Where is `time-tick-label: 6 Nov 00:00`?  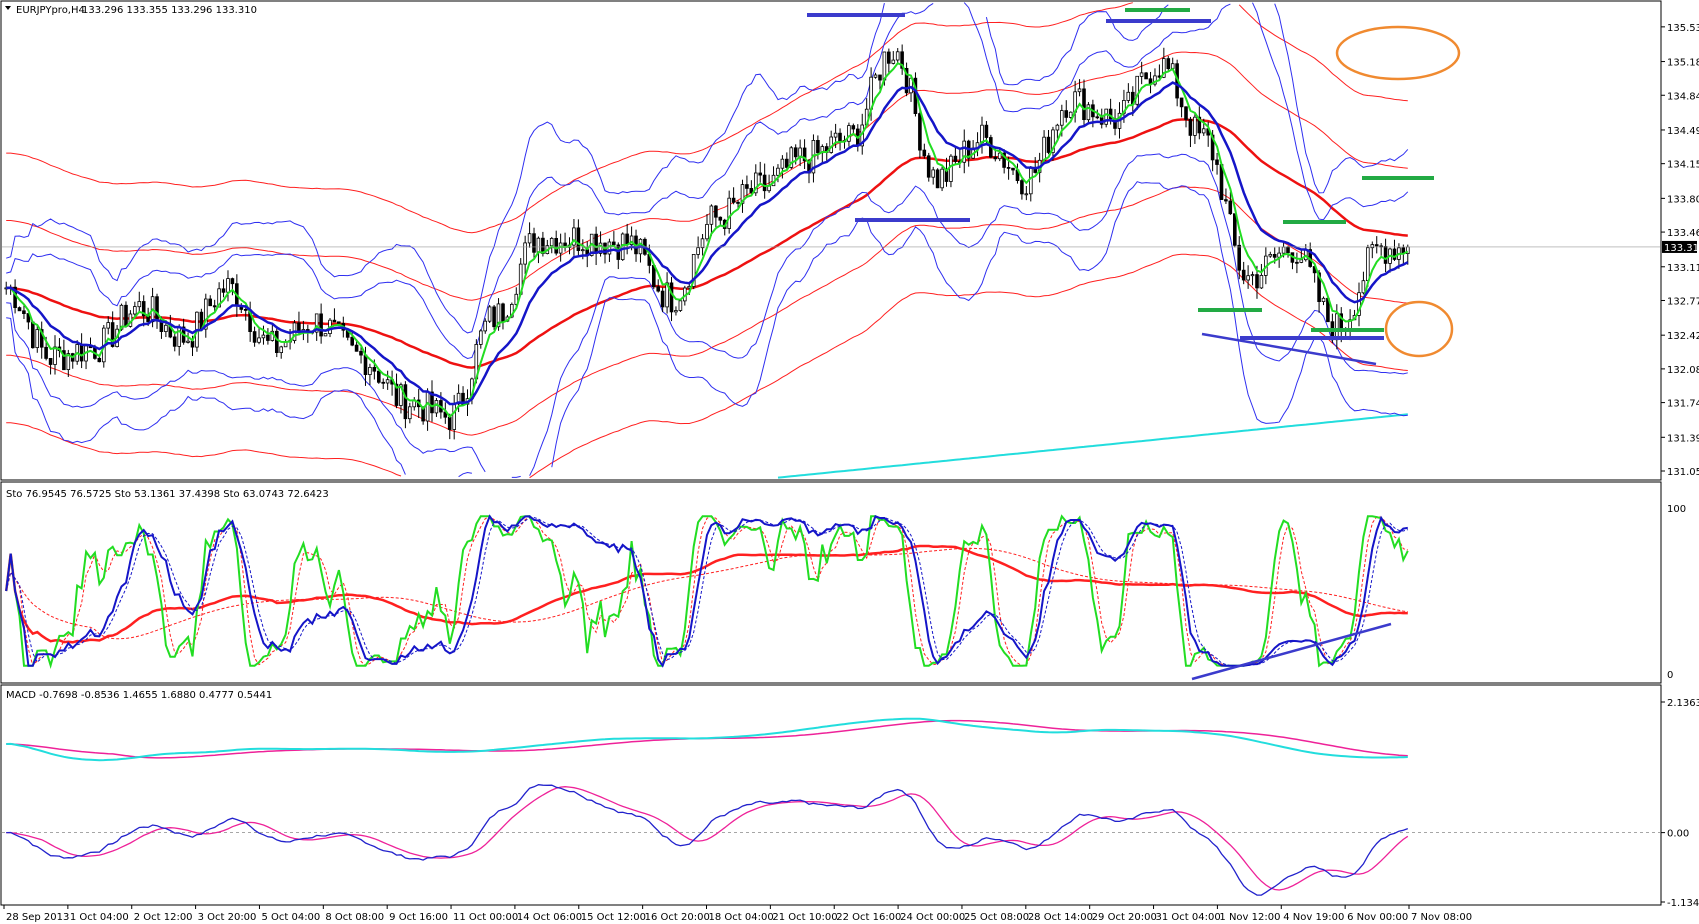 time-tick-label: 6 Nov 00:00 is located at coordinates (1377, 917).